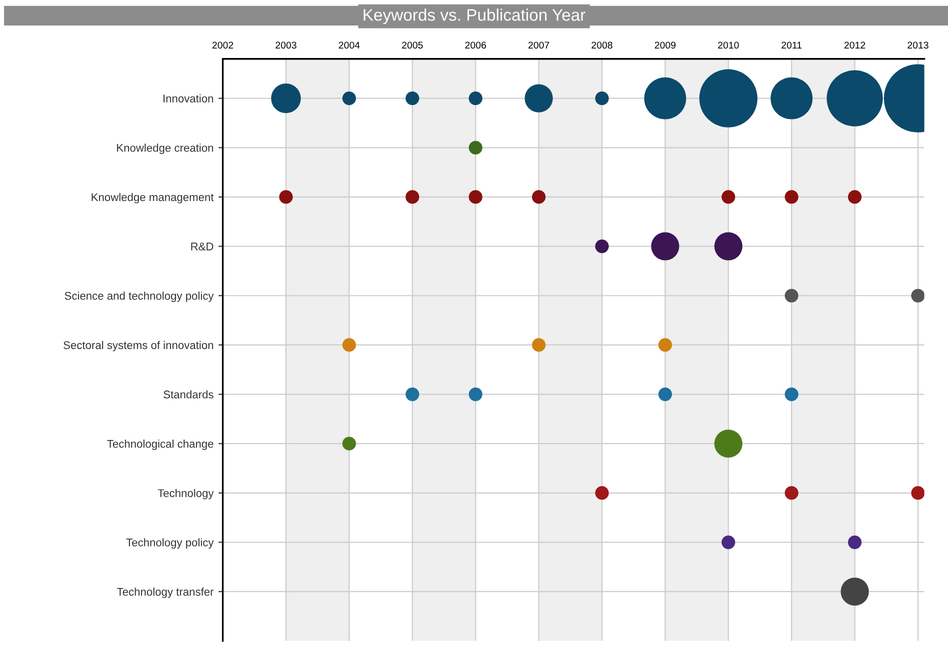 This screenshot has height=654, width=948. Describe the element at coordinates (665, 45) in the screenshot. I see `x-tick-label: 2009` at that location.